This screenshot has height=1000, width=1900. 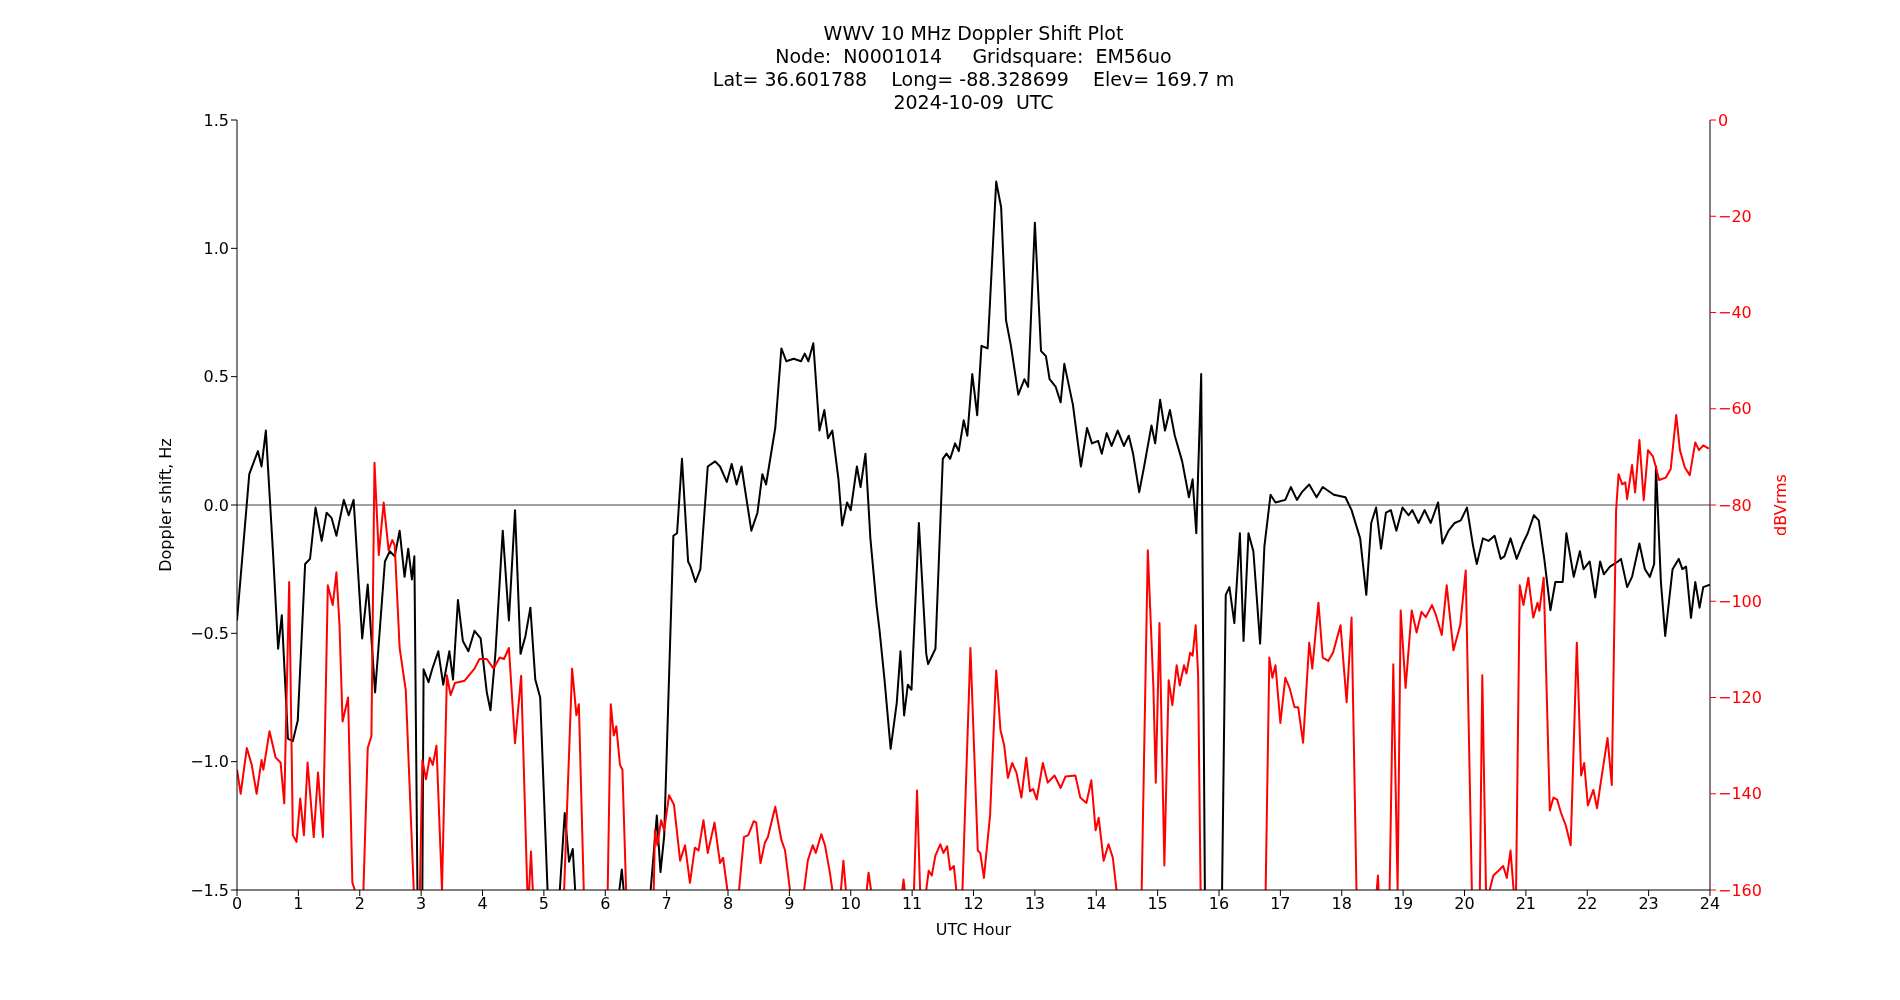 I want to click on y-tick-label: 0.0, so click(x=216, y=505).